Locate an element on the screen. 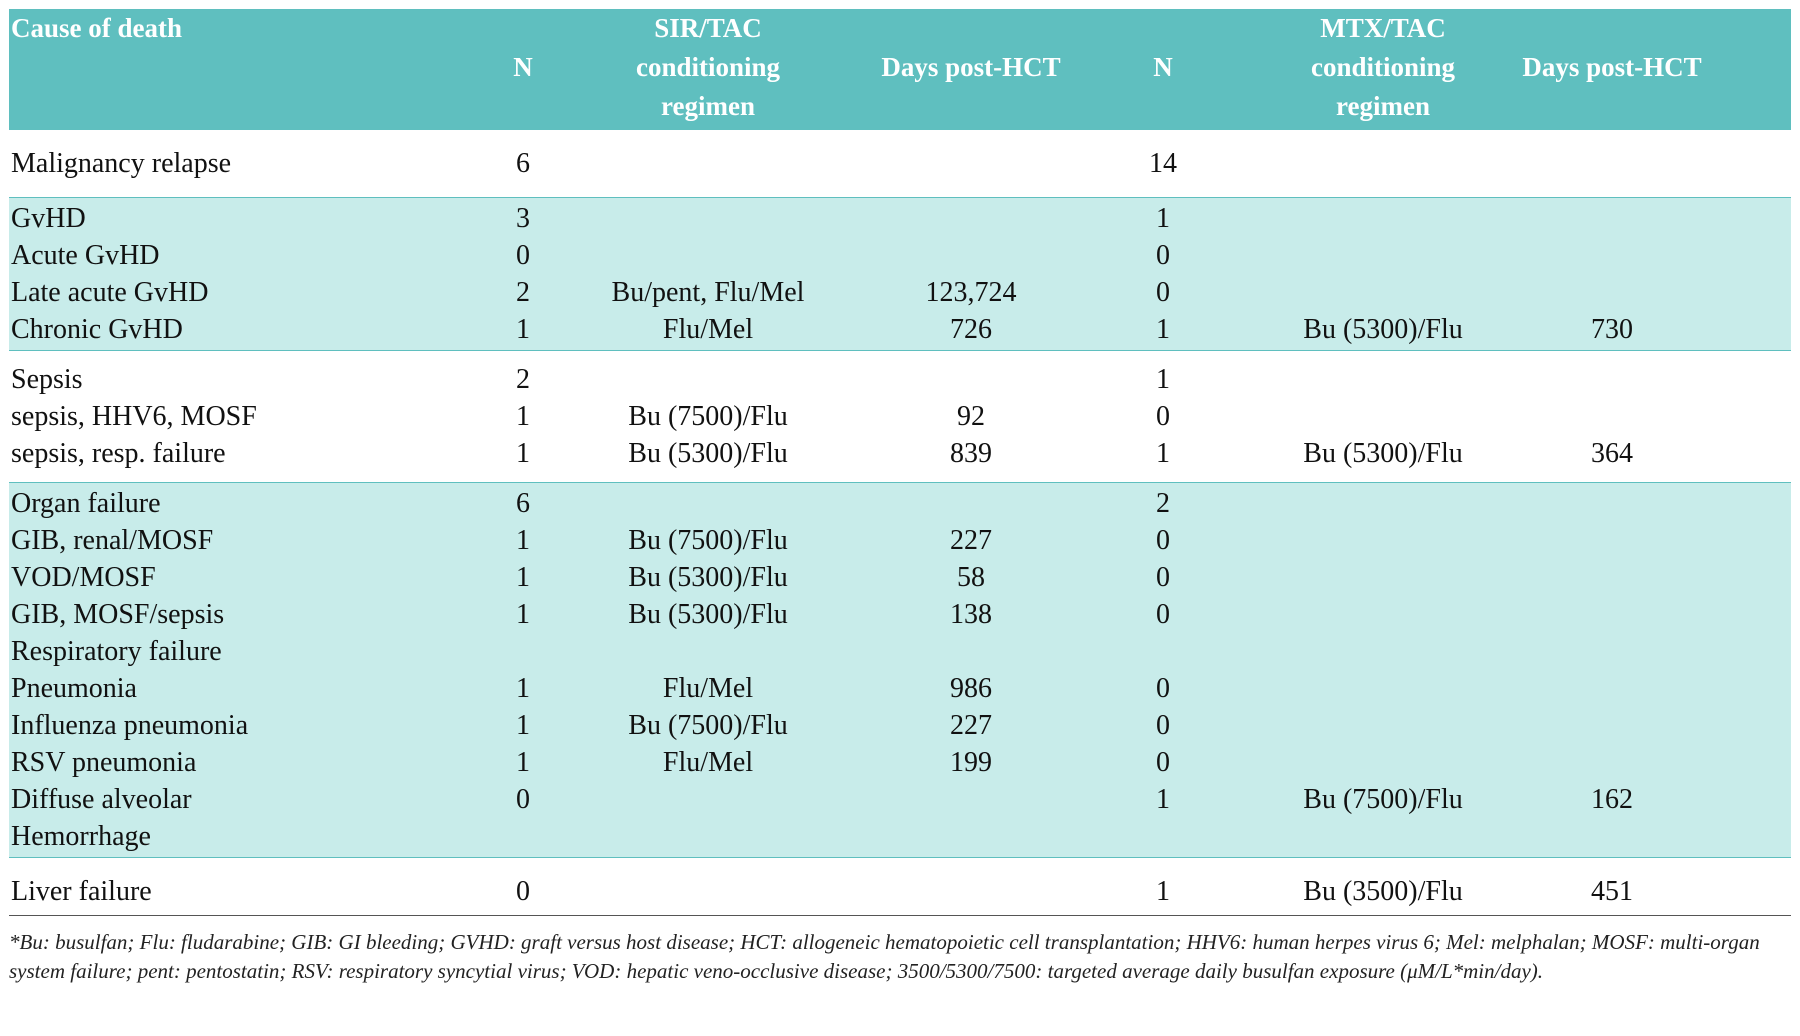 The width and height of the screenshot is (1800, 1036). table-cell: 58 is located at coordinates (971, 577).